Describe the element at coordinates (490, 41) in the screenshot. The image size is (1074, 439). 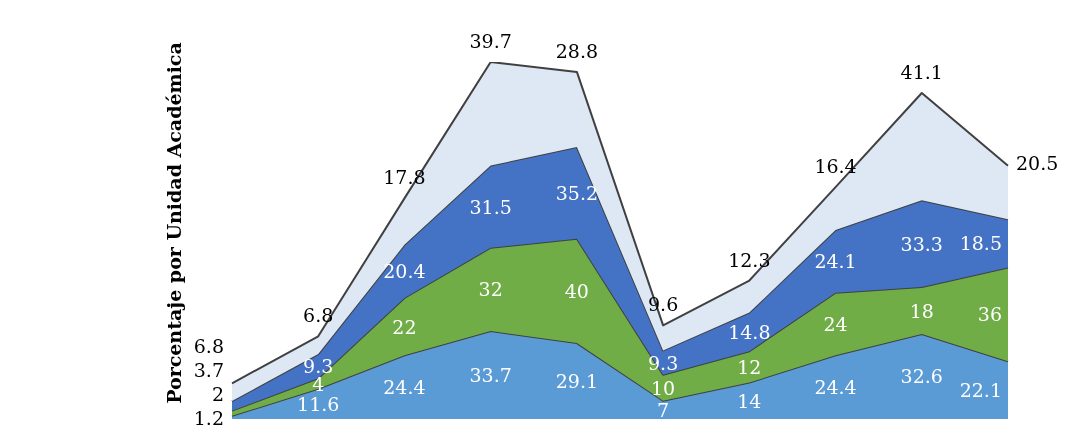
I see `data-label: 39.7` at that location.